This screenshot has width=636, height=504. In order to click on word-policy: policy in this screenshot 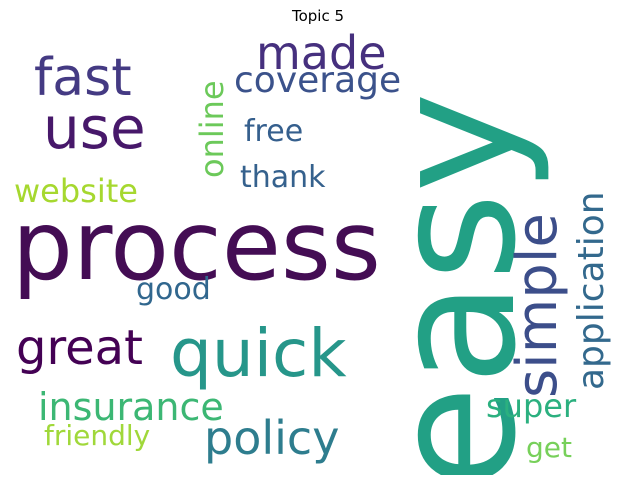, I will do `click(272, 438)`.